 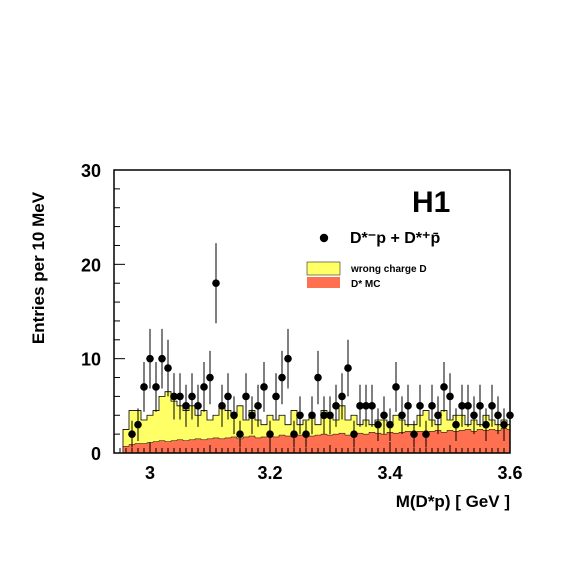 I want to click on experiment-label: H1, so click(x=431, y=202).